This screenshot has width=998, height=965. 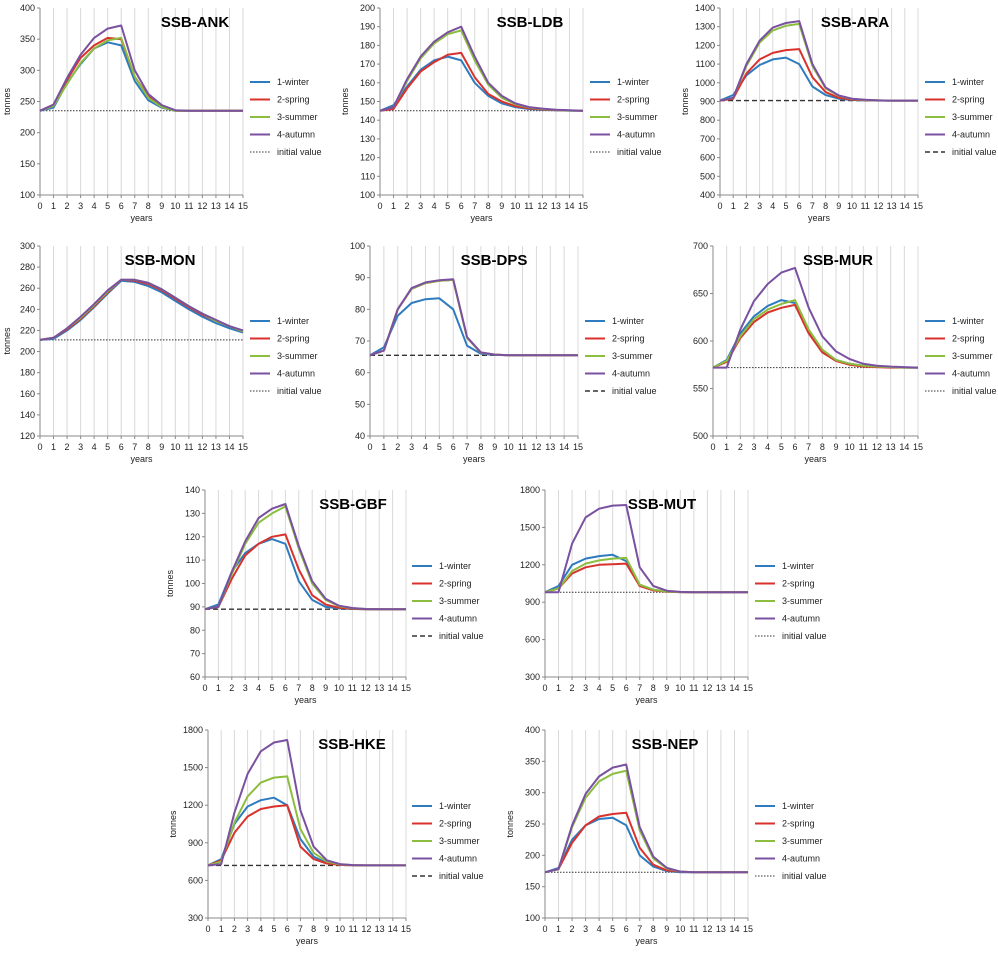 What do you see at coordinates (665, 744) in the screenshot?
I see `chart-title: SSB-NEP` at bounding box center [665, 744].